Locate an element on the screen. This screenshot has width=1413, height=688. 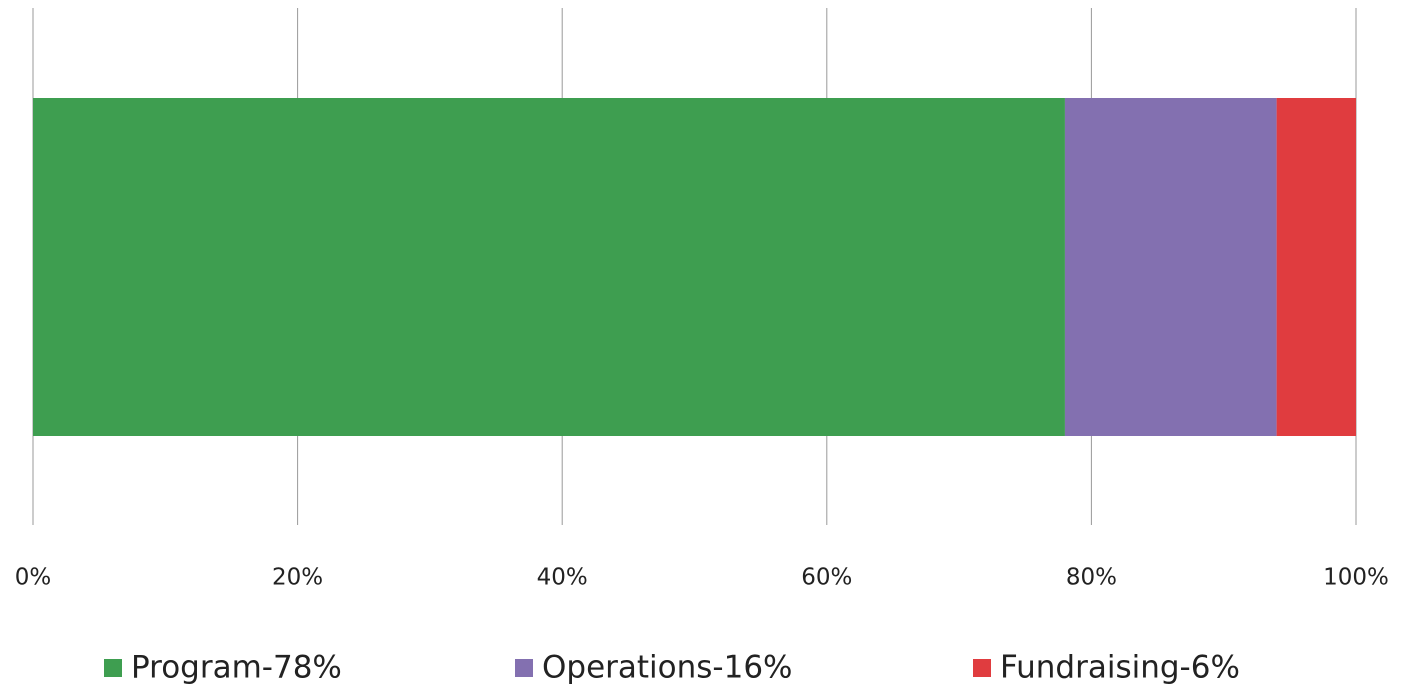
x-tick-label: 40% is located at coordinates (562, 578).